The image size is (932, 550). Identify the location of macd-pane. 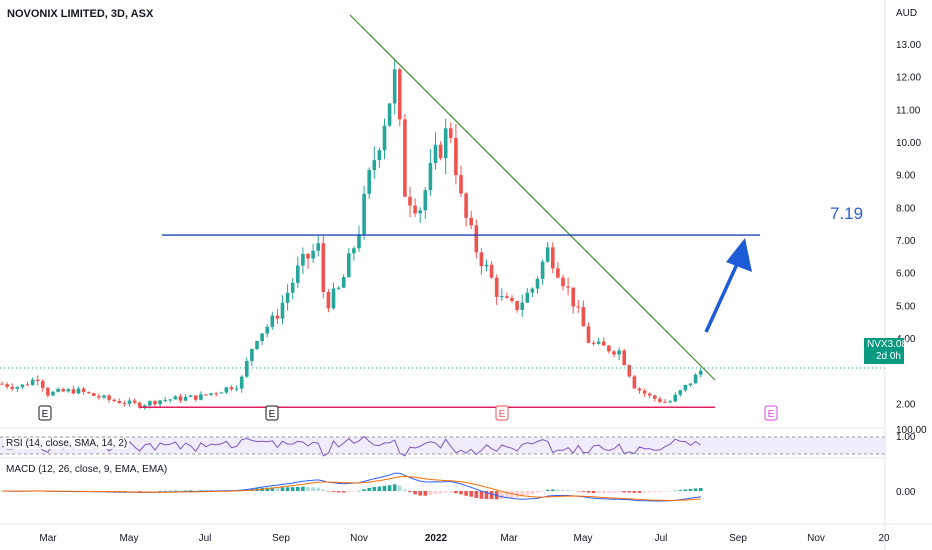
(351, 487).